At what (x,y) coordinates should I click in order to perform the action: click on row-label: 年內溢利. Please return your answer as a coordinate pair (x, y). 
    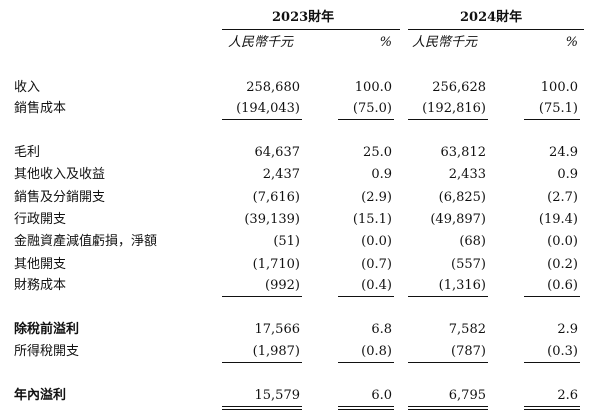
    Looking at the image, I should click on (40, 395).